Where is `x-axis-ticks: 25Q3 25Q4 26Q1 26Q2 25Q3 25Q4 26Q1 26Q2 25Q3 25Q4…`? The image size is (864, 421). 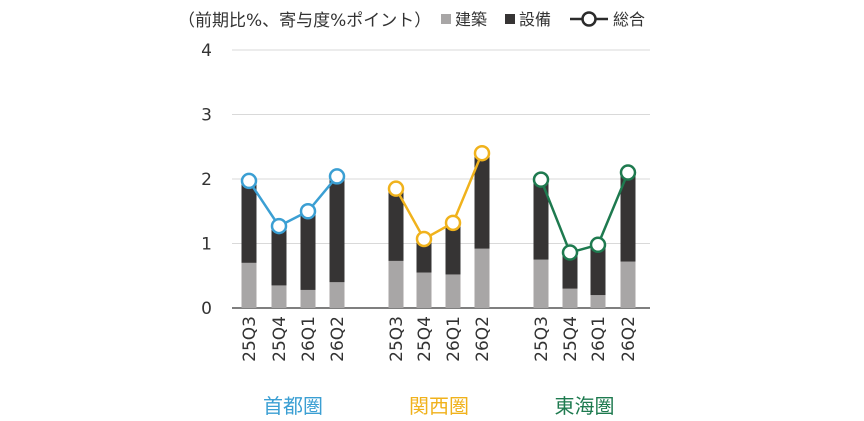 x-axis-ticks: 25Q3 25Q4 26Q1 26Q2 25Q3 25Q4 26Q1 26Q2 25Q3 25Q4… is located at coordinates (439, 339).